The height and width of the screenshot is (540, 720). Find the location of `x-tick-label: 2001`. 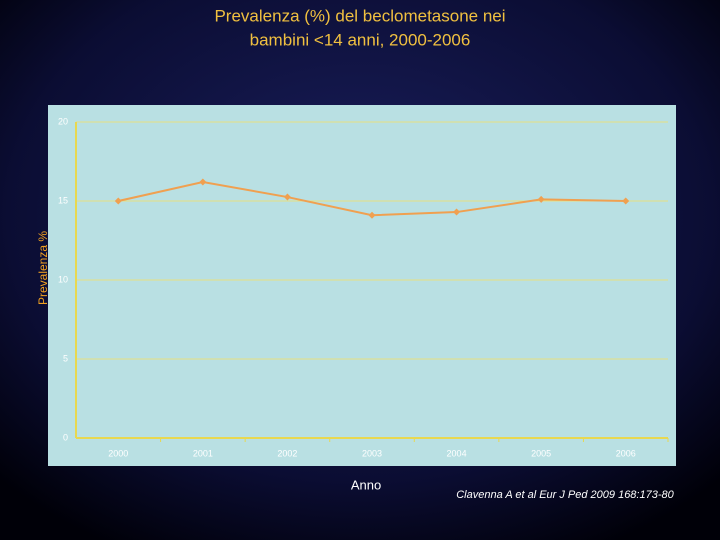

x-tick-label: 2001 is located at coordinates (203, 453).